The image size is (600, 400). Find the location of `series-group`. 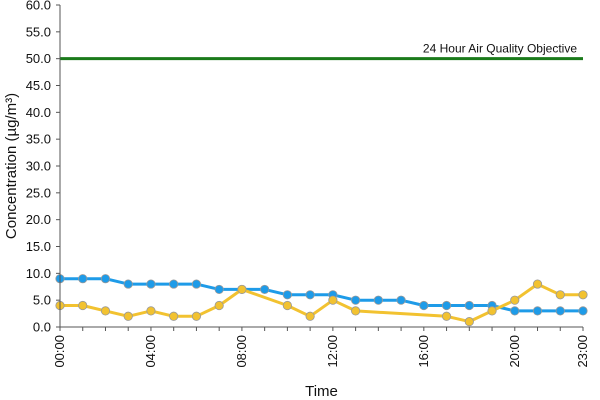

series-group is located at coordinates (321, 300).